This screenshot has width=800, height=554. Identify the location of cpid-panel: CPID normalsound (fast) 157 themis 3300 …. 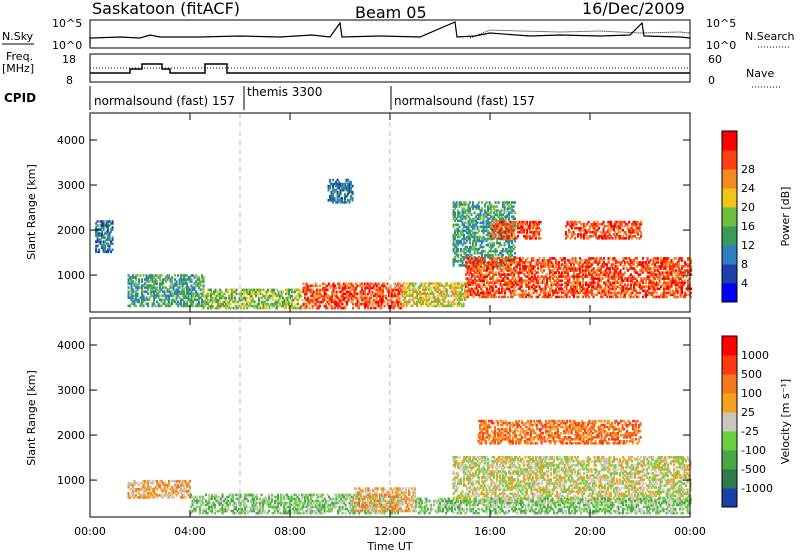
(269, 97).